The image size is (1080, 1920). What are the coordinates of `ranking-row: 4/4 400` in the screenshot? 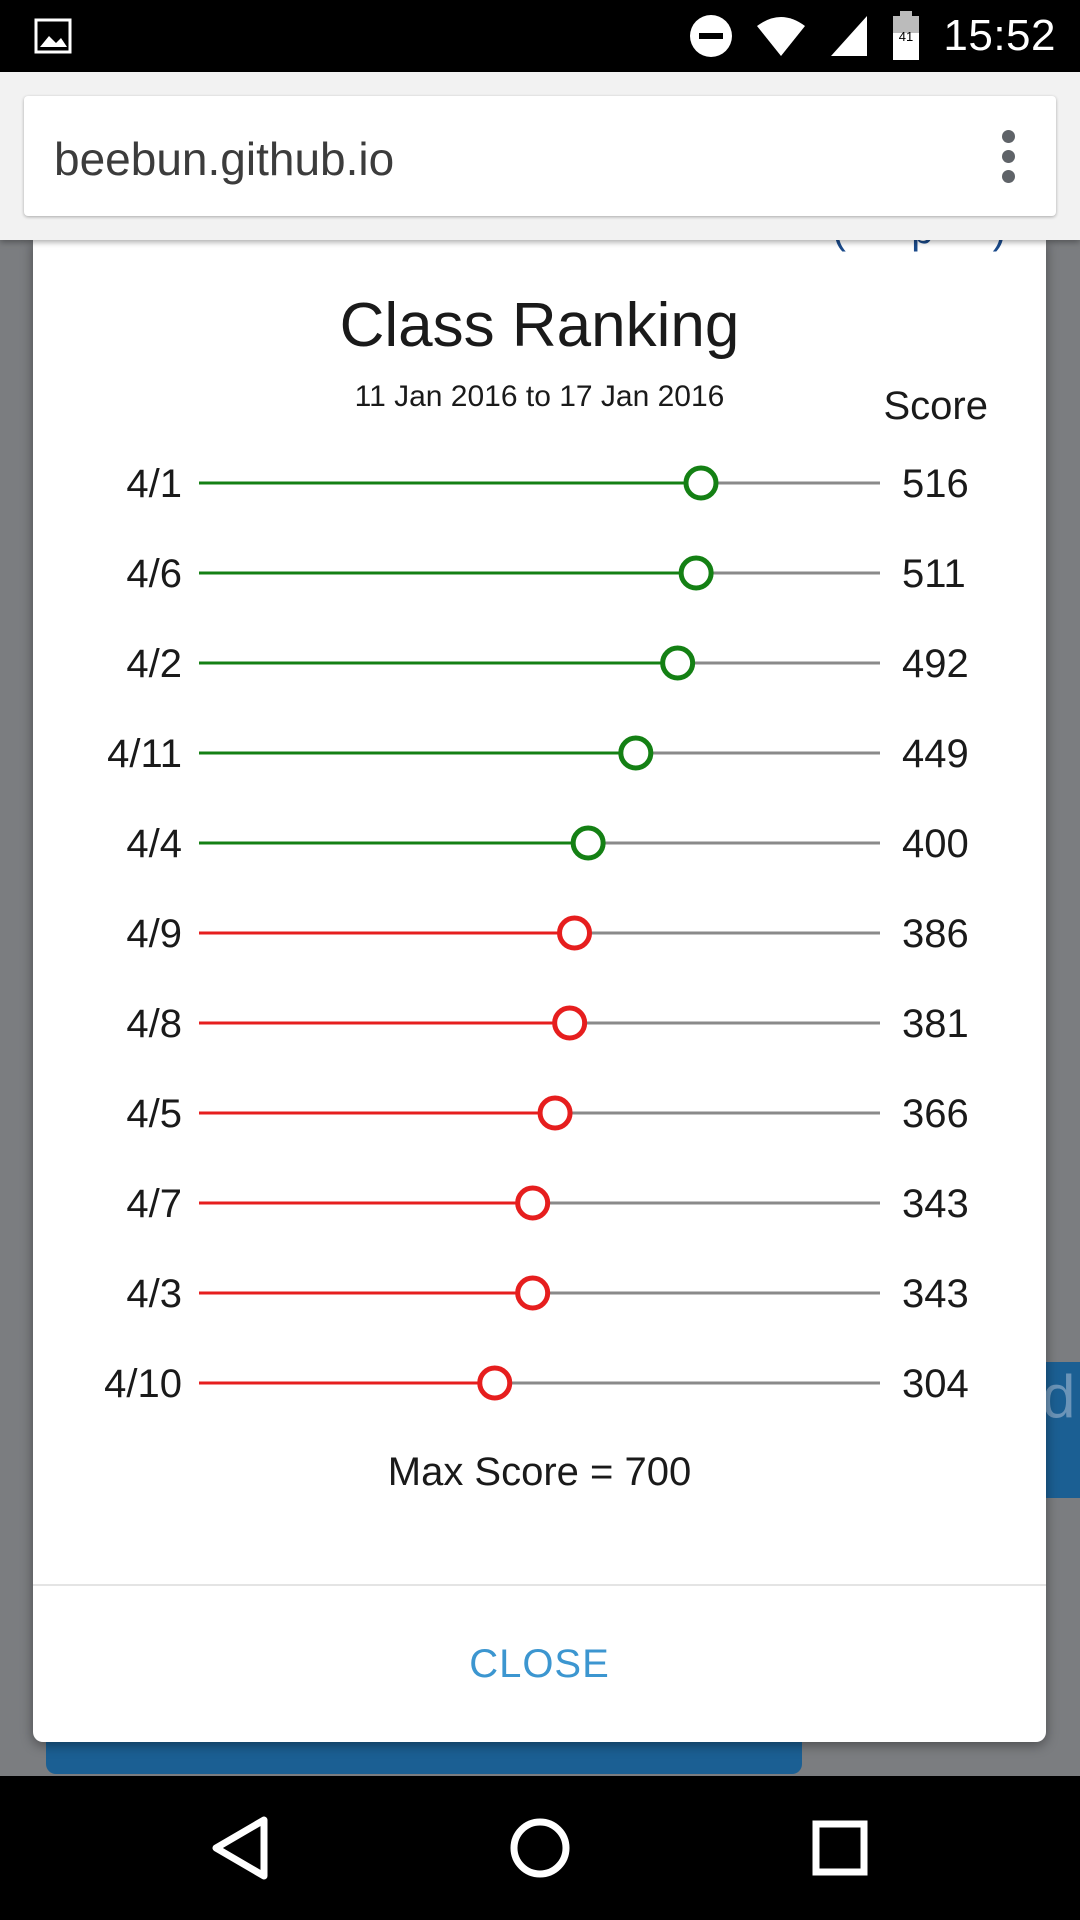 It's located at (547, 844).